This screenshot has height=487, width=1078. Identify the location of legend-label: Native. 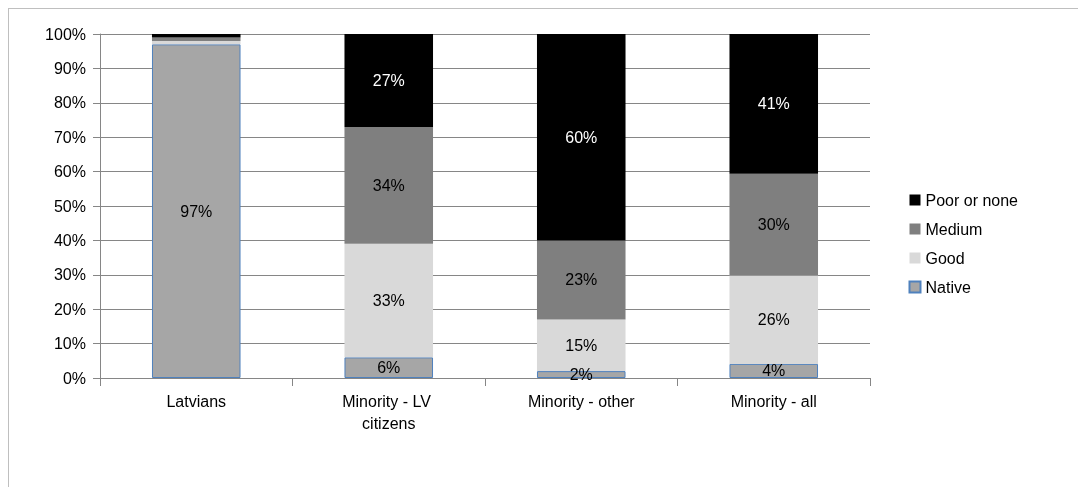
(948, 287).